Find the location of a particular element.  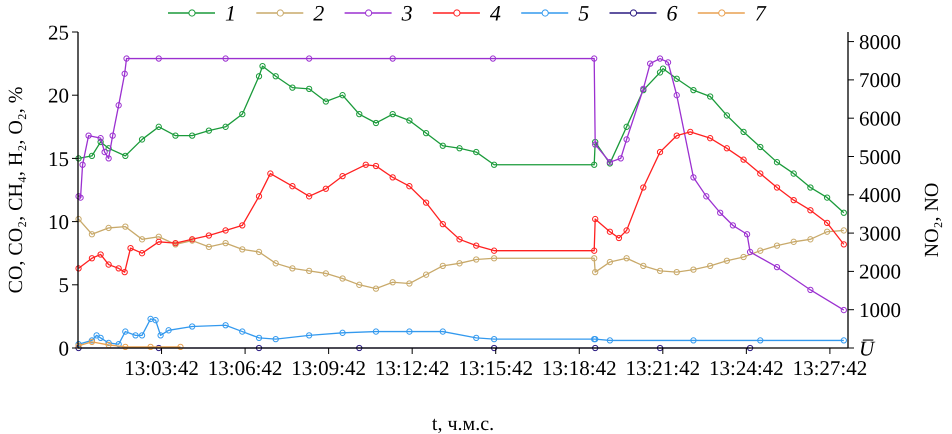

legend-label: 6 is located at coordinates (672, 13).